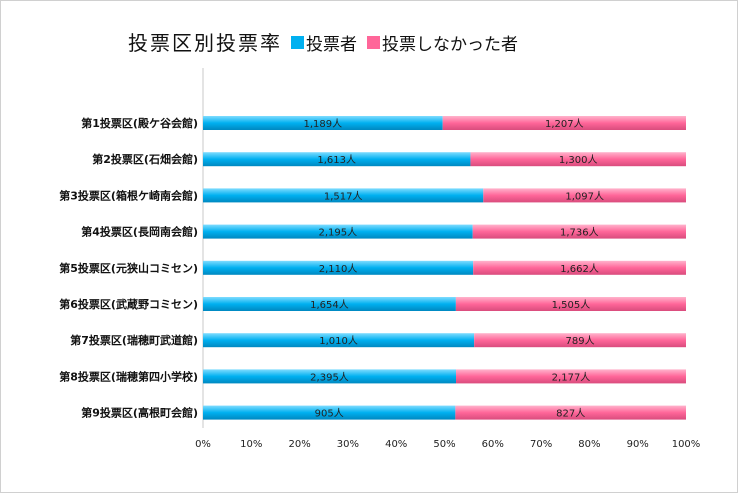  I want to click on data-label-nonvoters: 1,505人, so click(571, 305).